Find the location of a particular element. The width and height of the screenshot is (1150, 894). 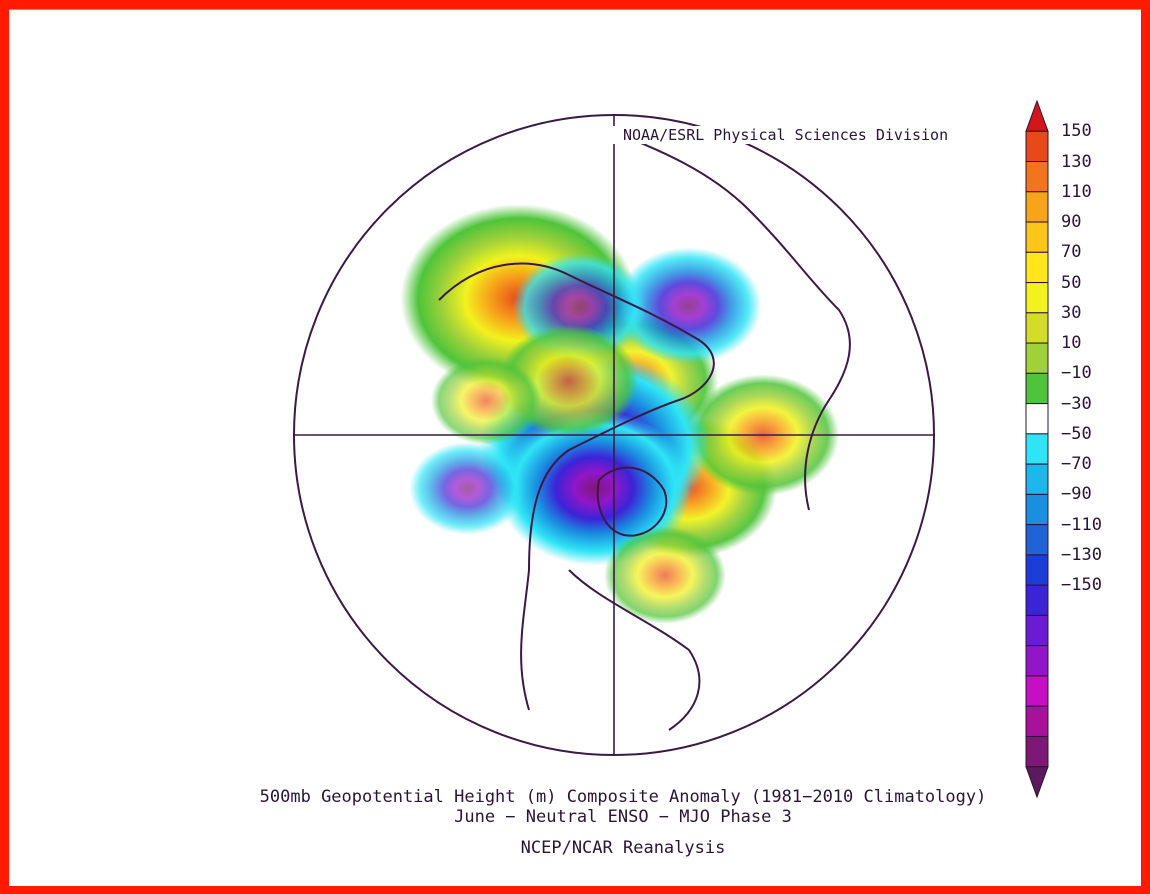

credit-label: NOAA/ESRL Physical Sciences Division is located at coordinates (779, 135).